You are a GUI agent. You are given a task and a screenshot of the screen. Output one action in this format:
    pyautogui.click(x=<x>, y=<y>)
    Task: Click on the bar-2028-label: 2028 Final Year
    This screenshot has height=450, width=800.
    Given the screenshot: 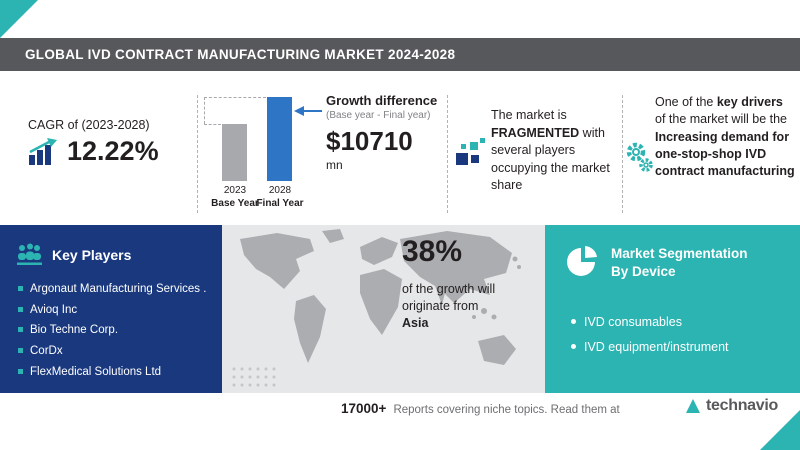 What is the action you would take?
    pyautogui.click(x=280, y=197)
    